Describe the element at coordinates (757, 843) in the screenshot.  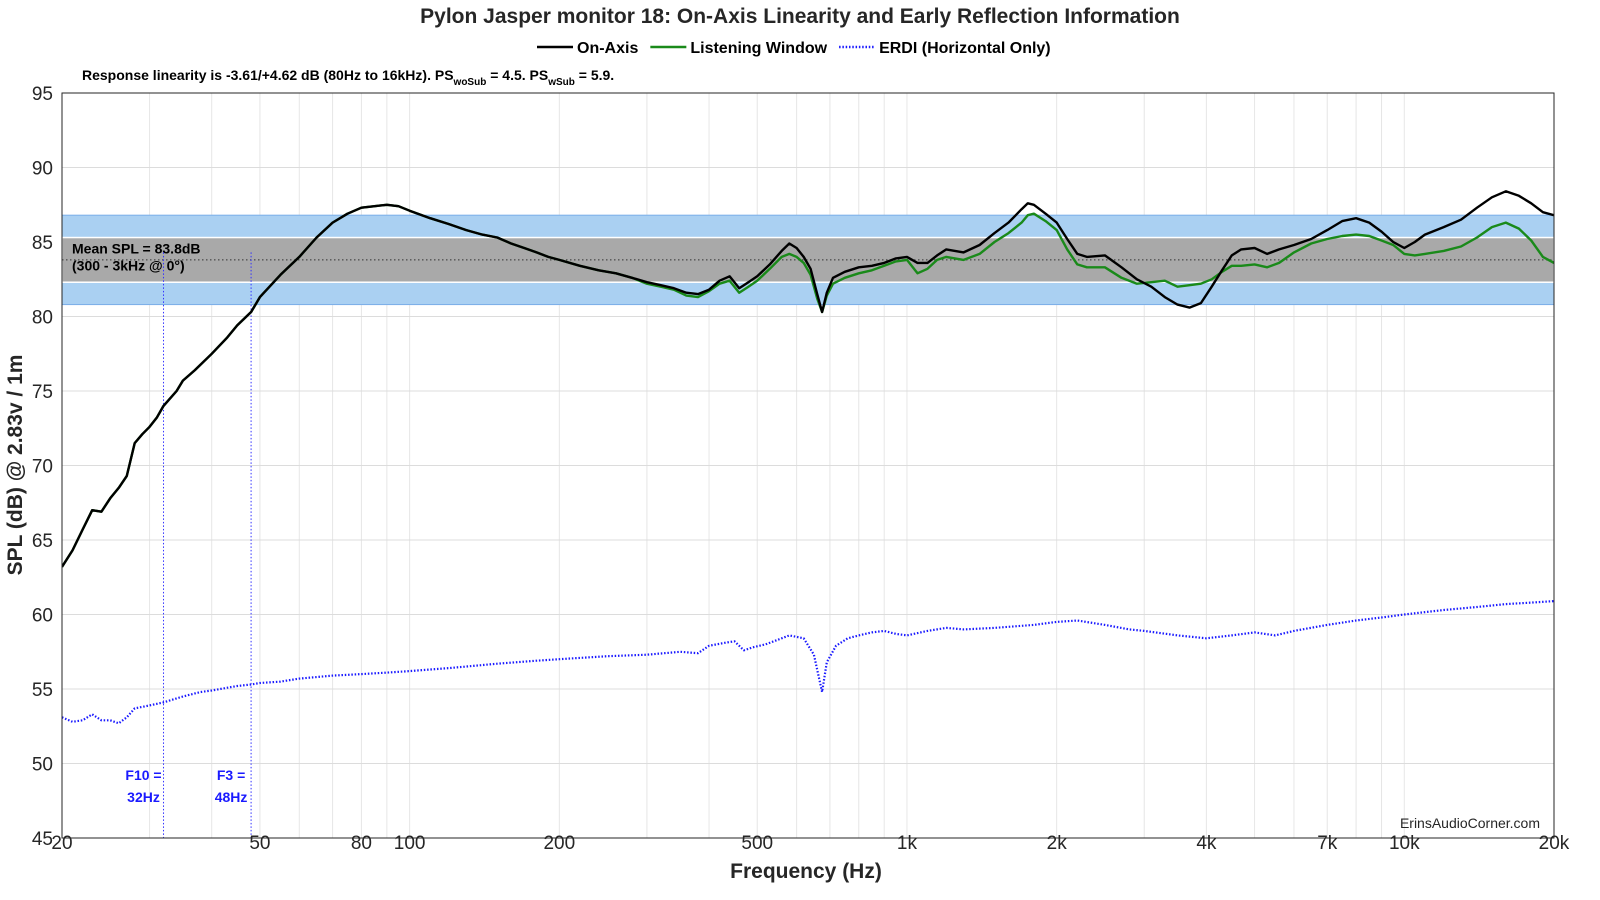
I see `x-tick-label: 500` at that location.